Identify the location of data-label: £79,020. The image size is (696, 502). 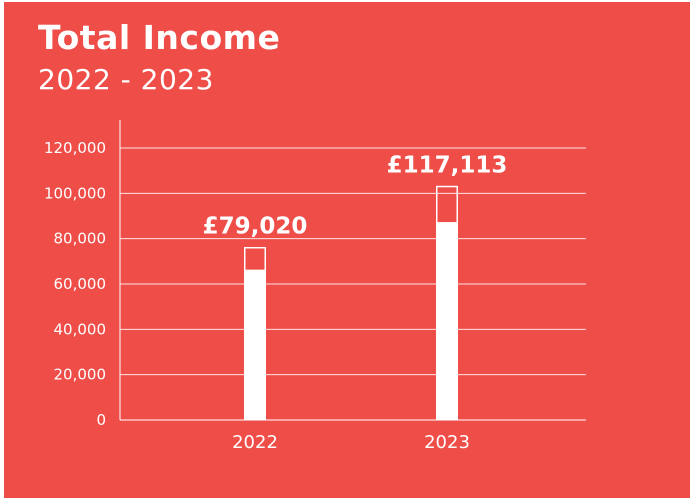
(255, 227).